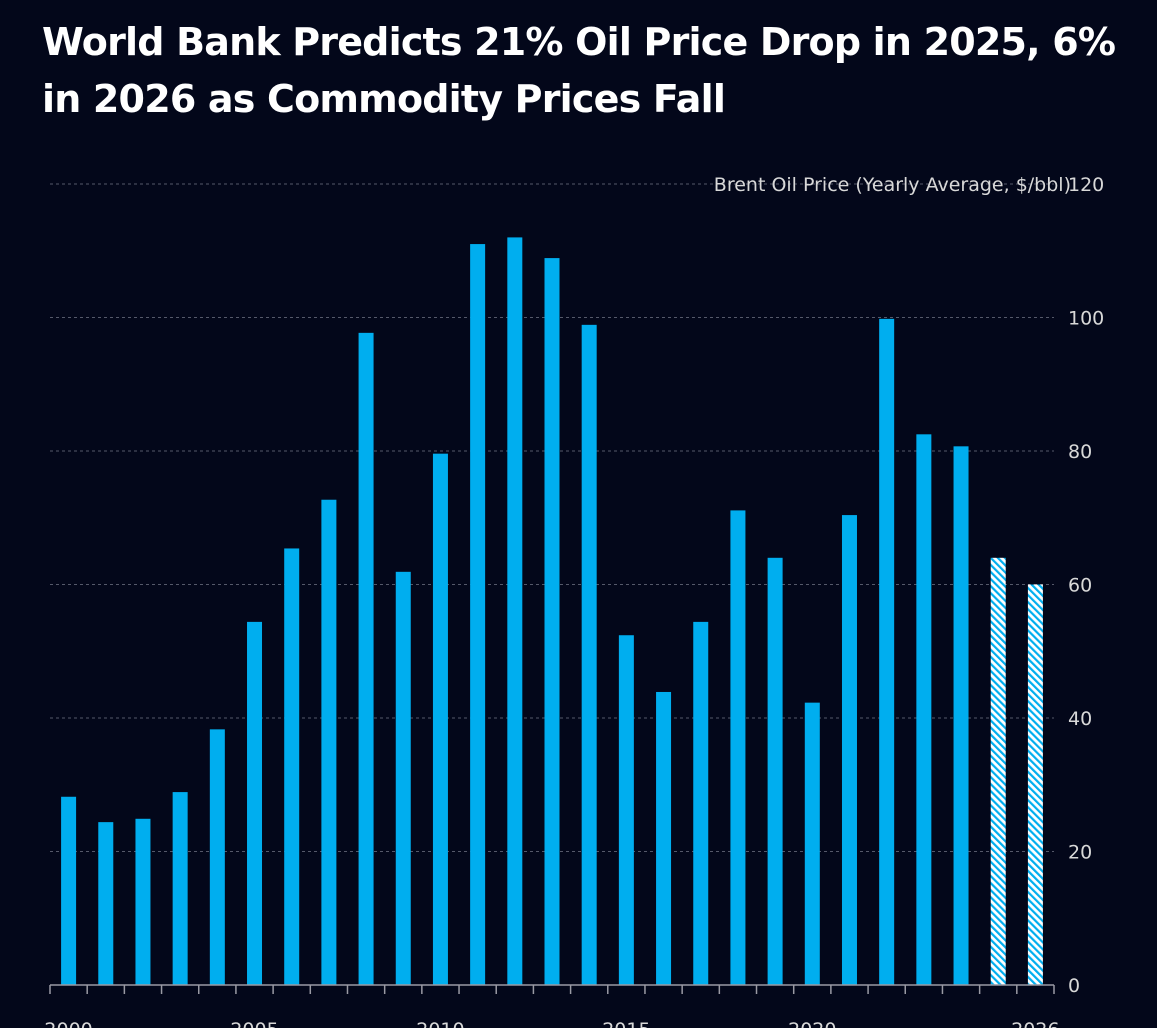  Describe the element at coordinates (1080, 452) in the screenshot. I see `y-tick-label: 80` at that location.